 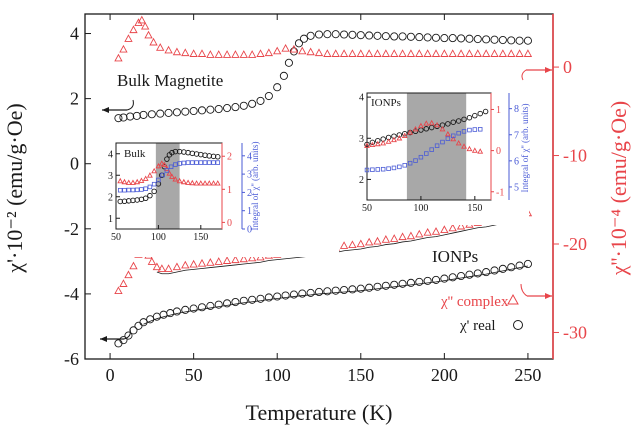 I want to click on x-tick-label: 200, so click(x=444, y=375).